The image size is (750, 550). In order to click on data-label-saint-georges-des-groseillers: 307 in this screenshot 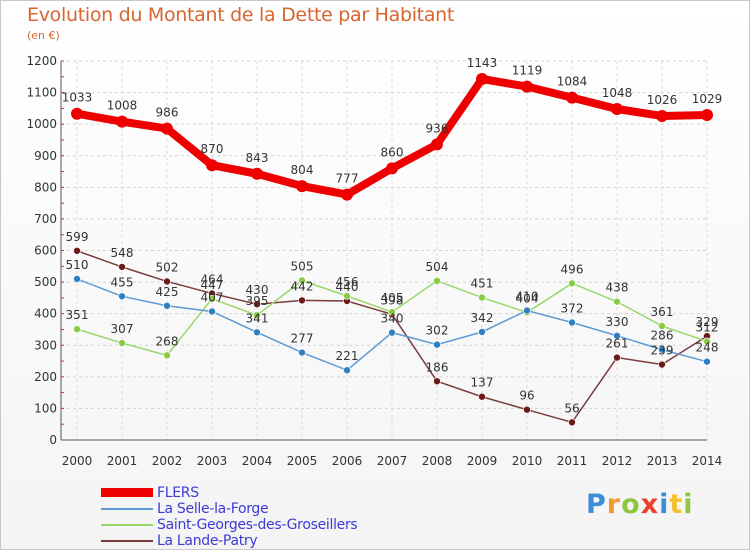, I will do `click(122, 329)`.